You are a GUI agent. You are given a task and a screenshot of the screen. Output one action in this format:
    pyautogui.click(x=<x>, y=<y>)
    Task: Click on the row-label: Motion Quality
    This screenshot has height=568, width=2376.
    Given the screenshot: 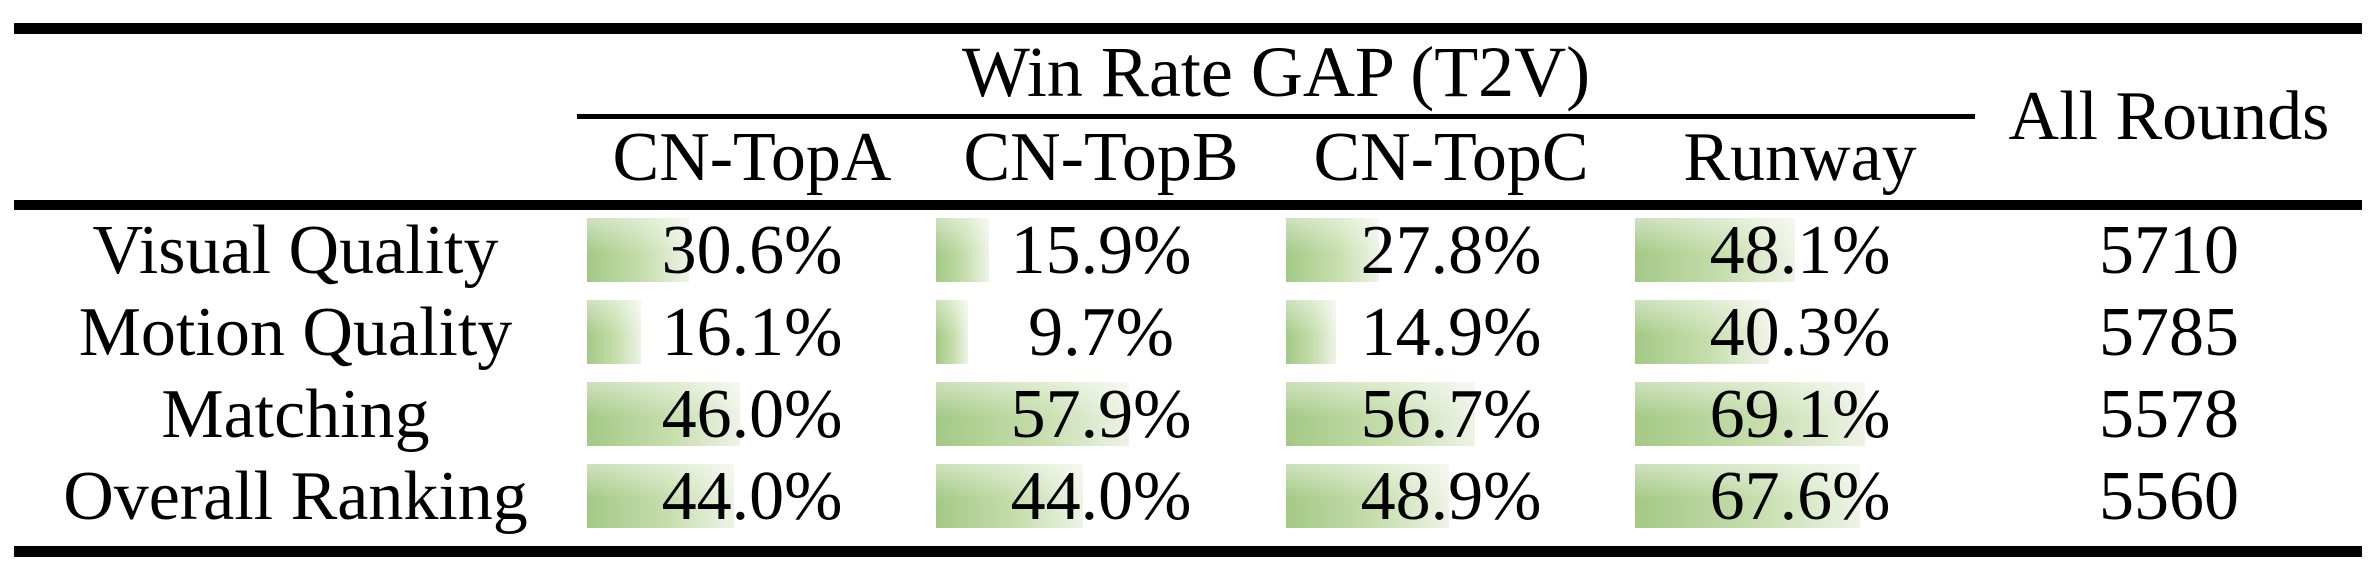 What is the action you would take?
    pyautogui.click(x=295, y=332)
    